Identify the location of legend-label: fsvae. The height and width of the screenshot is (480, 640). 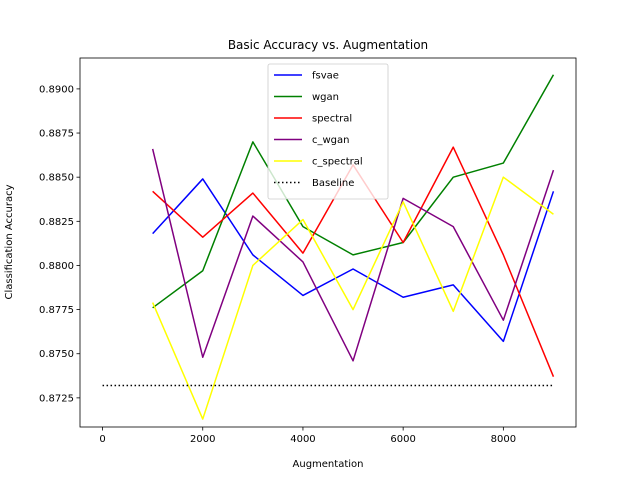
(325, 76).